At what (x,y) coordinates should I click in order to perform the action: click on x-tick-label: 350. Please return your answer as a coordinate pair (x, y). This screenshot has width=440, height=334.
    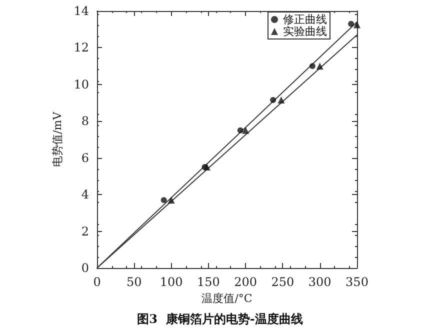
    Looking at the image, I should click on (357, 282).